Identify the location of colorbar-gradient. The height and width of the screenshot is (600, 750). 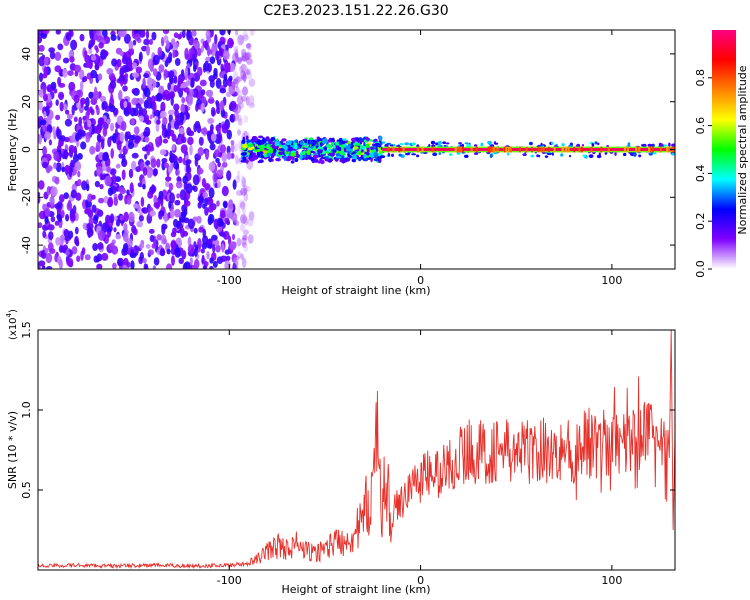
(724, 149).